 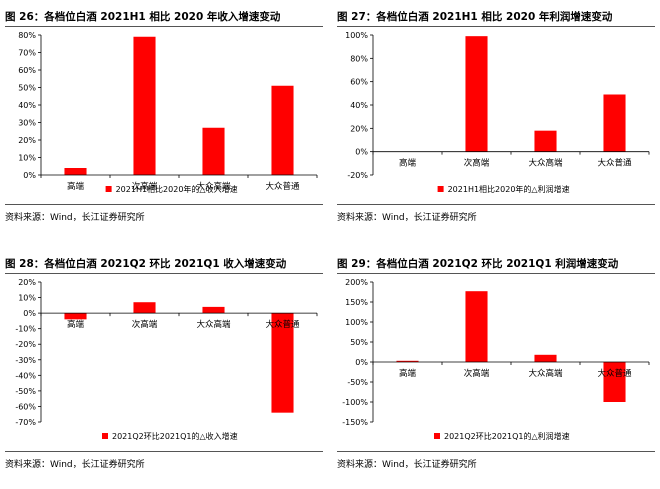 What do you see at coordinates (27, 53) in the screenshot?
I see `y-tick-label: 70%` at bounding box center [27, 53].